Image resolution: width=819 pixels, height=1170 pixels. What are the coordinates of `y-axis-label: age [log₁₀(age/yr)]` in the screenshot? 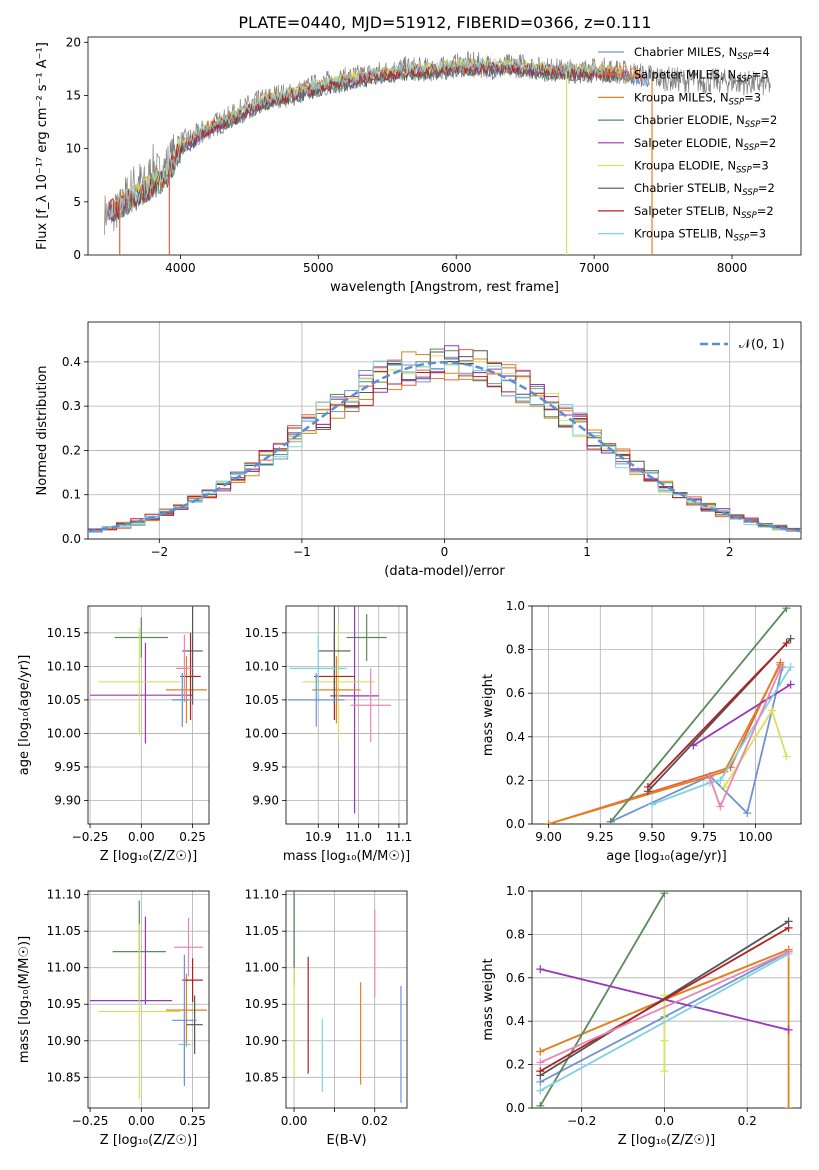 It's located at (24, 715).